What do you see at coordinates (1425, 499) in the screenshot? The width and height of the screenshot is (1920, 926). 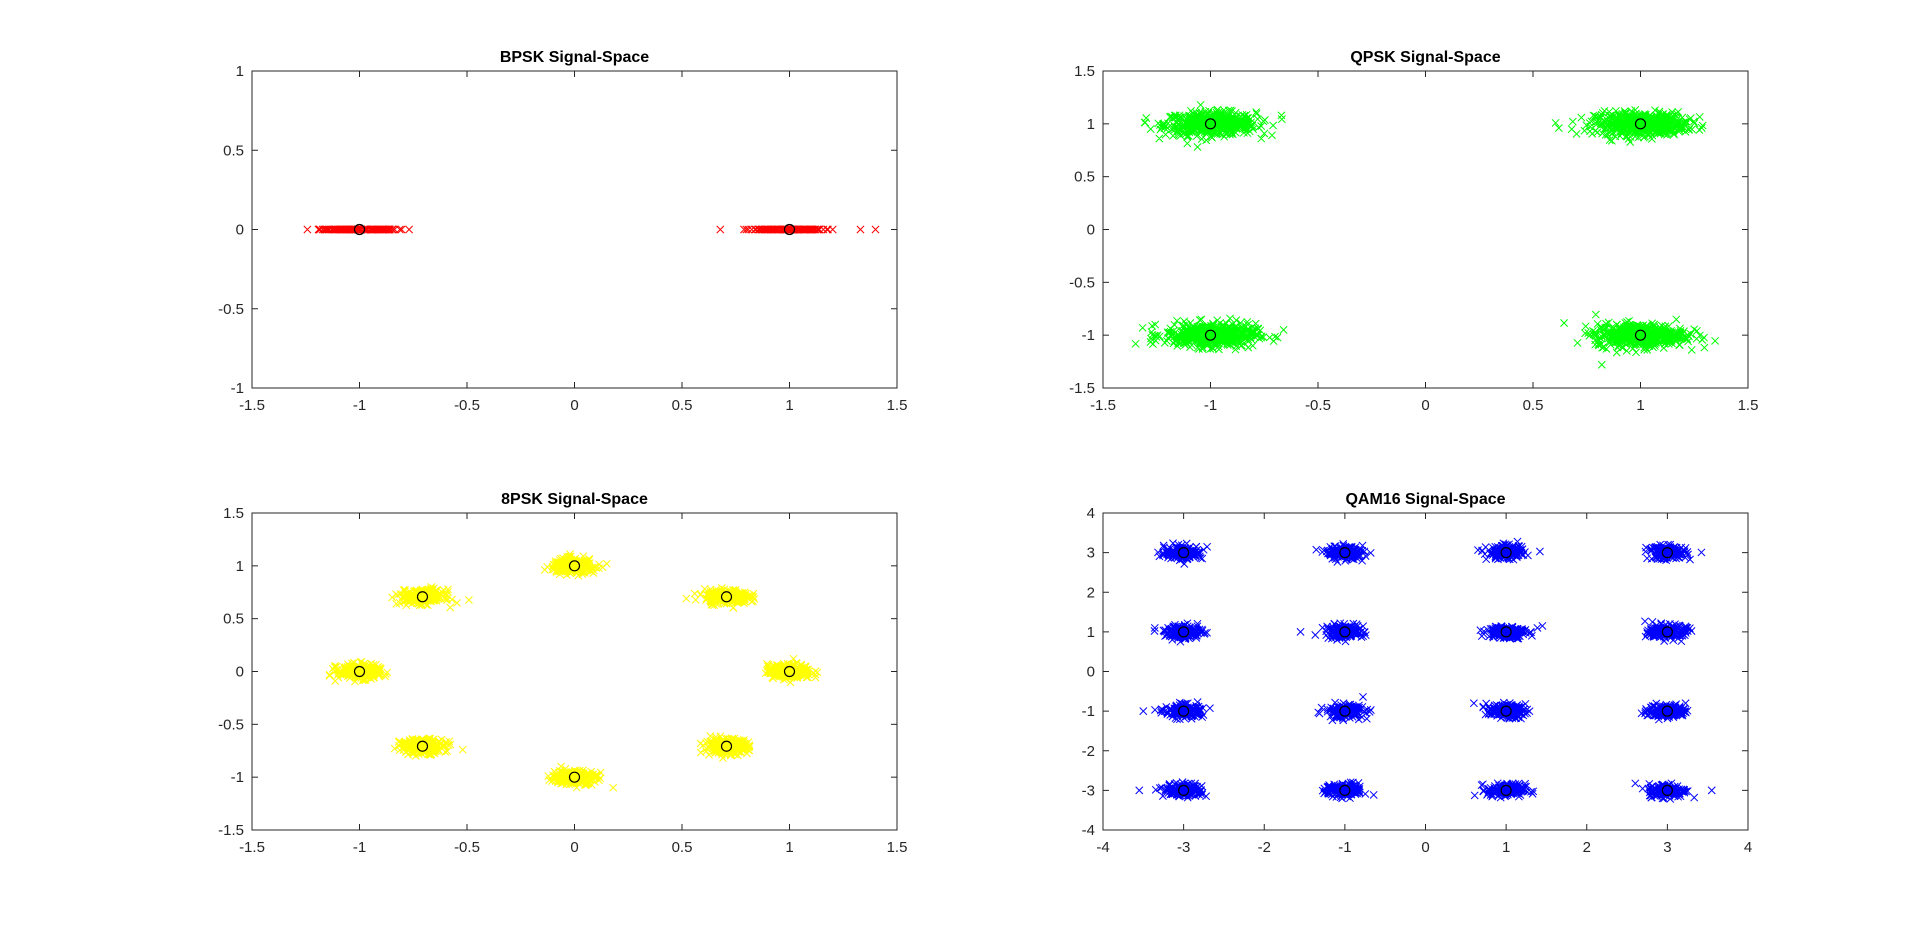 I see `chart-title: QAM16 Signal-Space` at bounding box center [1425, 499].